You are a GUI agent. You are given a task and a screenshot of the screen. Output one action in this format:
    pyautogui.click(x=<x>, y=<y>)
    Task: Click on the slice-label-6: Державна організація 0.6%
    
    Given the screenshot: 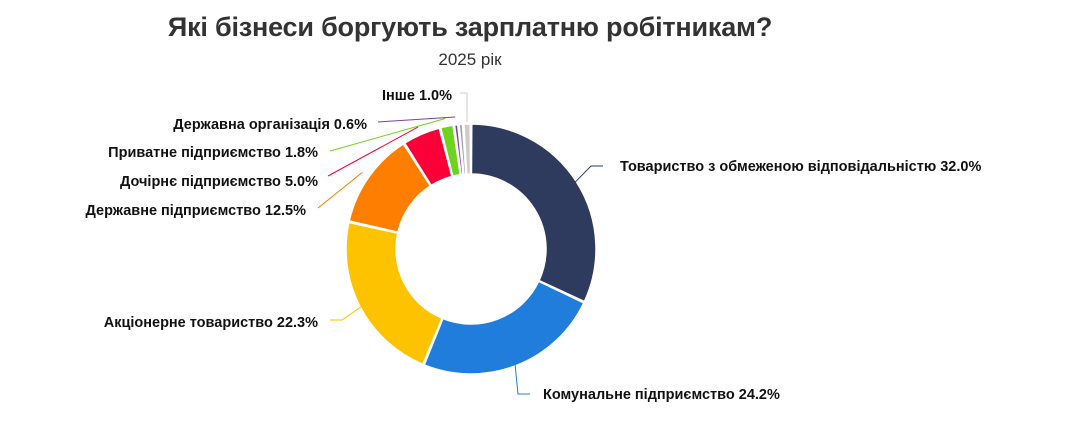 What is the action you would take?
    pyautogui.click(x=270, y=125)
    